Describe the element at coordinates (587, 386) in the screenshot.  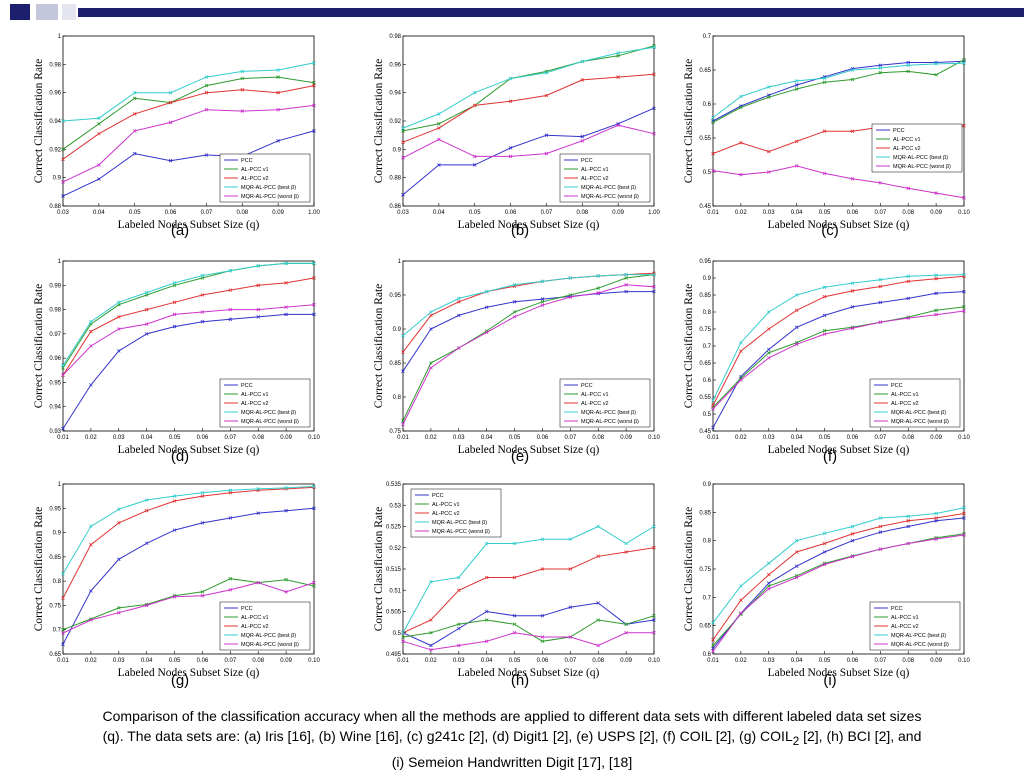
I see `legend-label-pcc: PCC` at that location.